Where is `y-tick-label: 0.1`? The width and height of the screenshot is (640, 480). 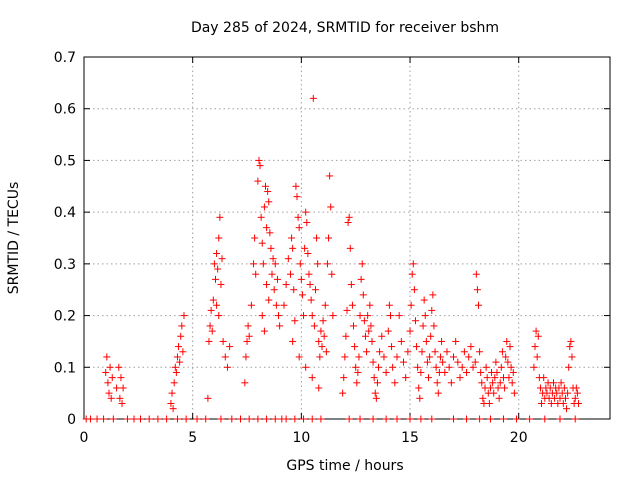
y-tick-label: 0.1 is located at coordinates (65, 368).